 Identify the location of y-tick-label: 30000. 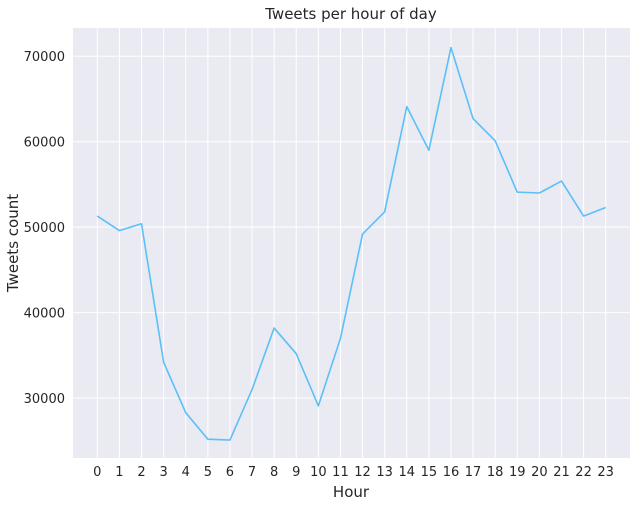
(44, 399).